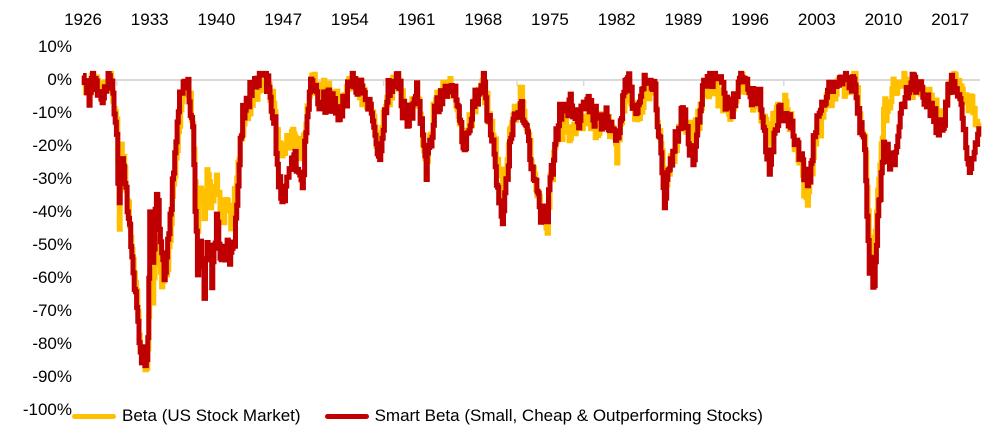 This screenshot has height=448, width=1000. Describe the element at coordinates (750, 19) in the screenshot. I see `x-tick-label: 1996` at that location.